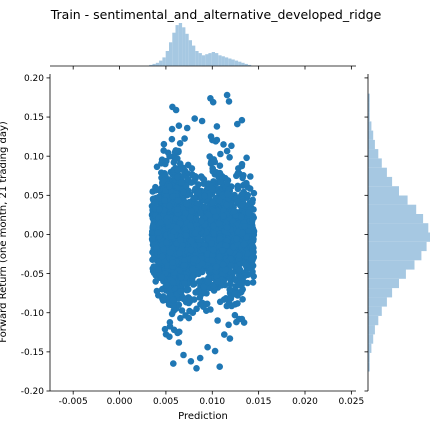  What do you see at coordinates (34, 118) in the screenshot?
I see `y-tick-label: 0.15` at bounding box center [34, 118].